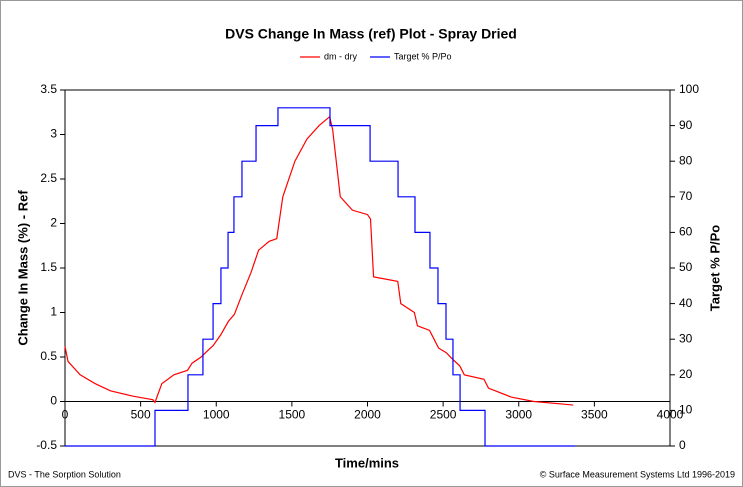  What do you see at coordinates (341, 56) in the screenshot?
I see `legend-label: dm - dry` at bounding box center [341, 56].